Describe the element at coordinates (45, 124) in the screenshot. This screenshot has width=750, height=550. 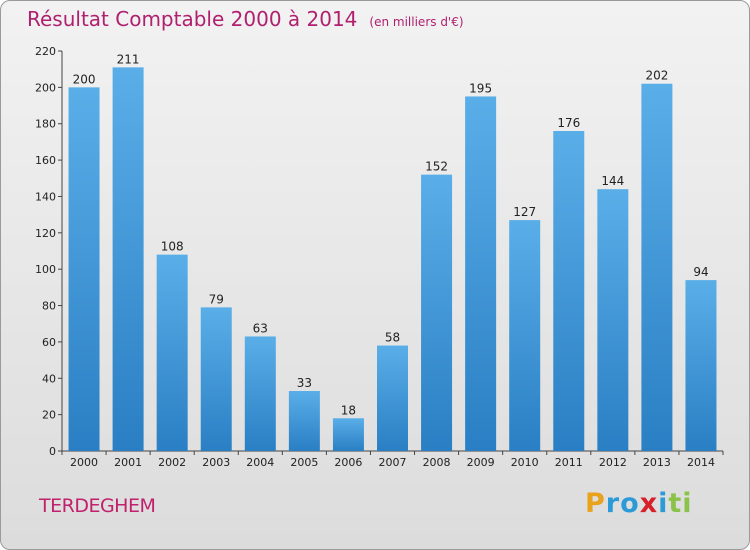
I see `y-tick-label: 180` at that location.